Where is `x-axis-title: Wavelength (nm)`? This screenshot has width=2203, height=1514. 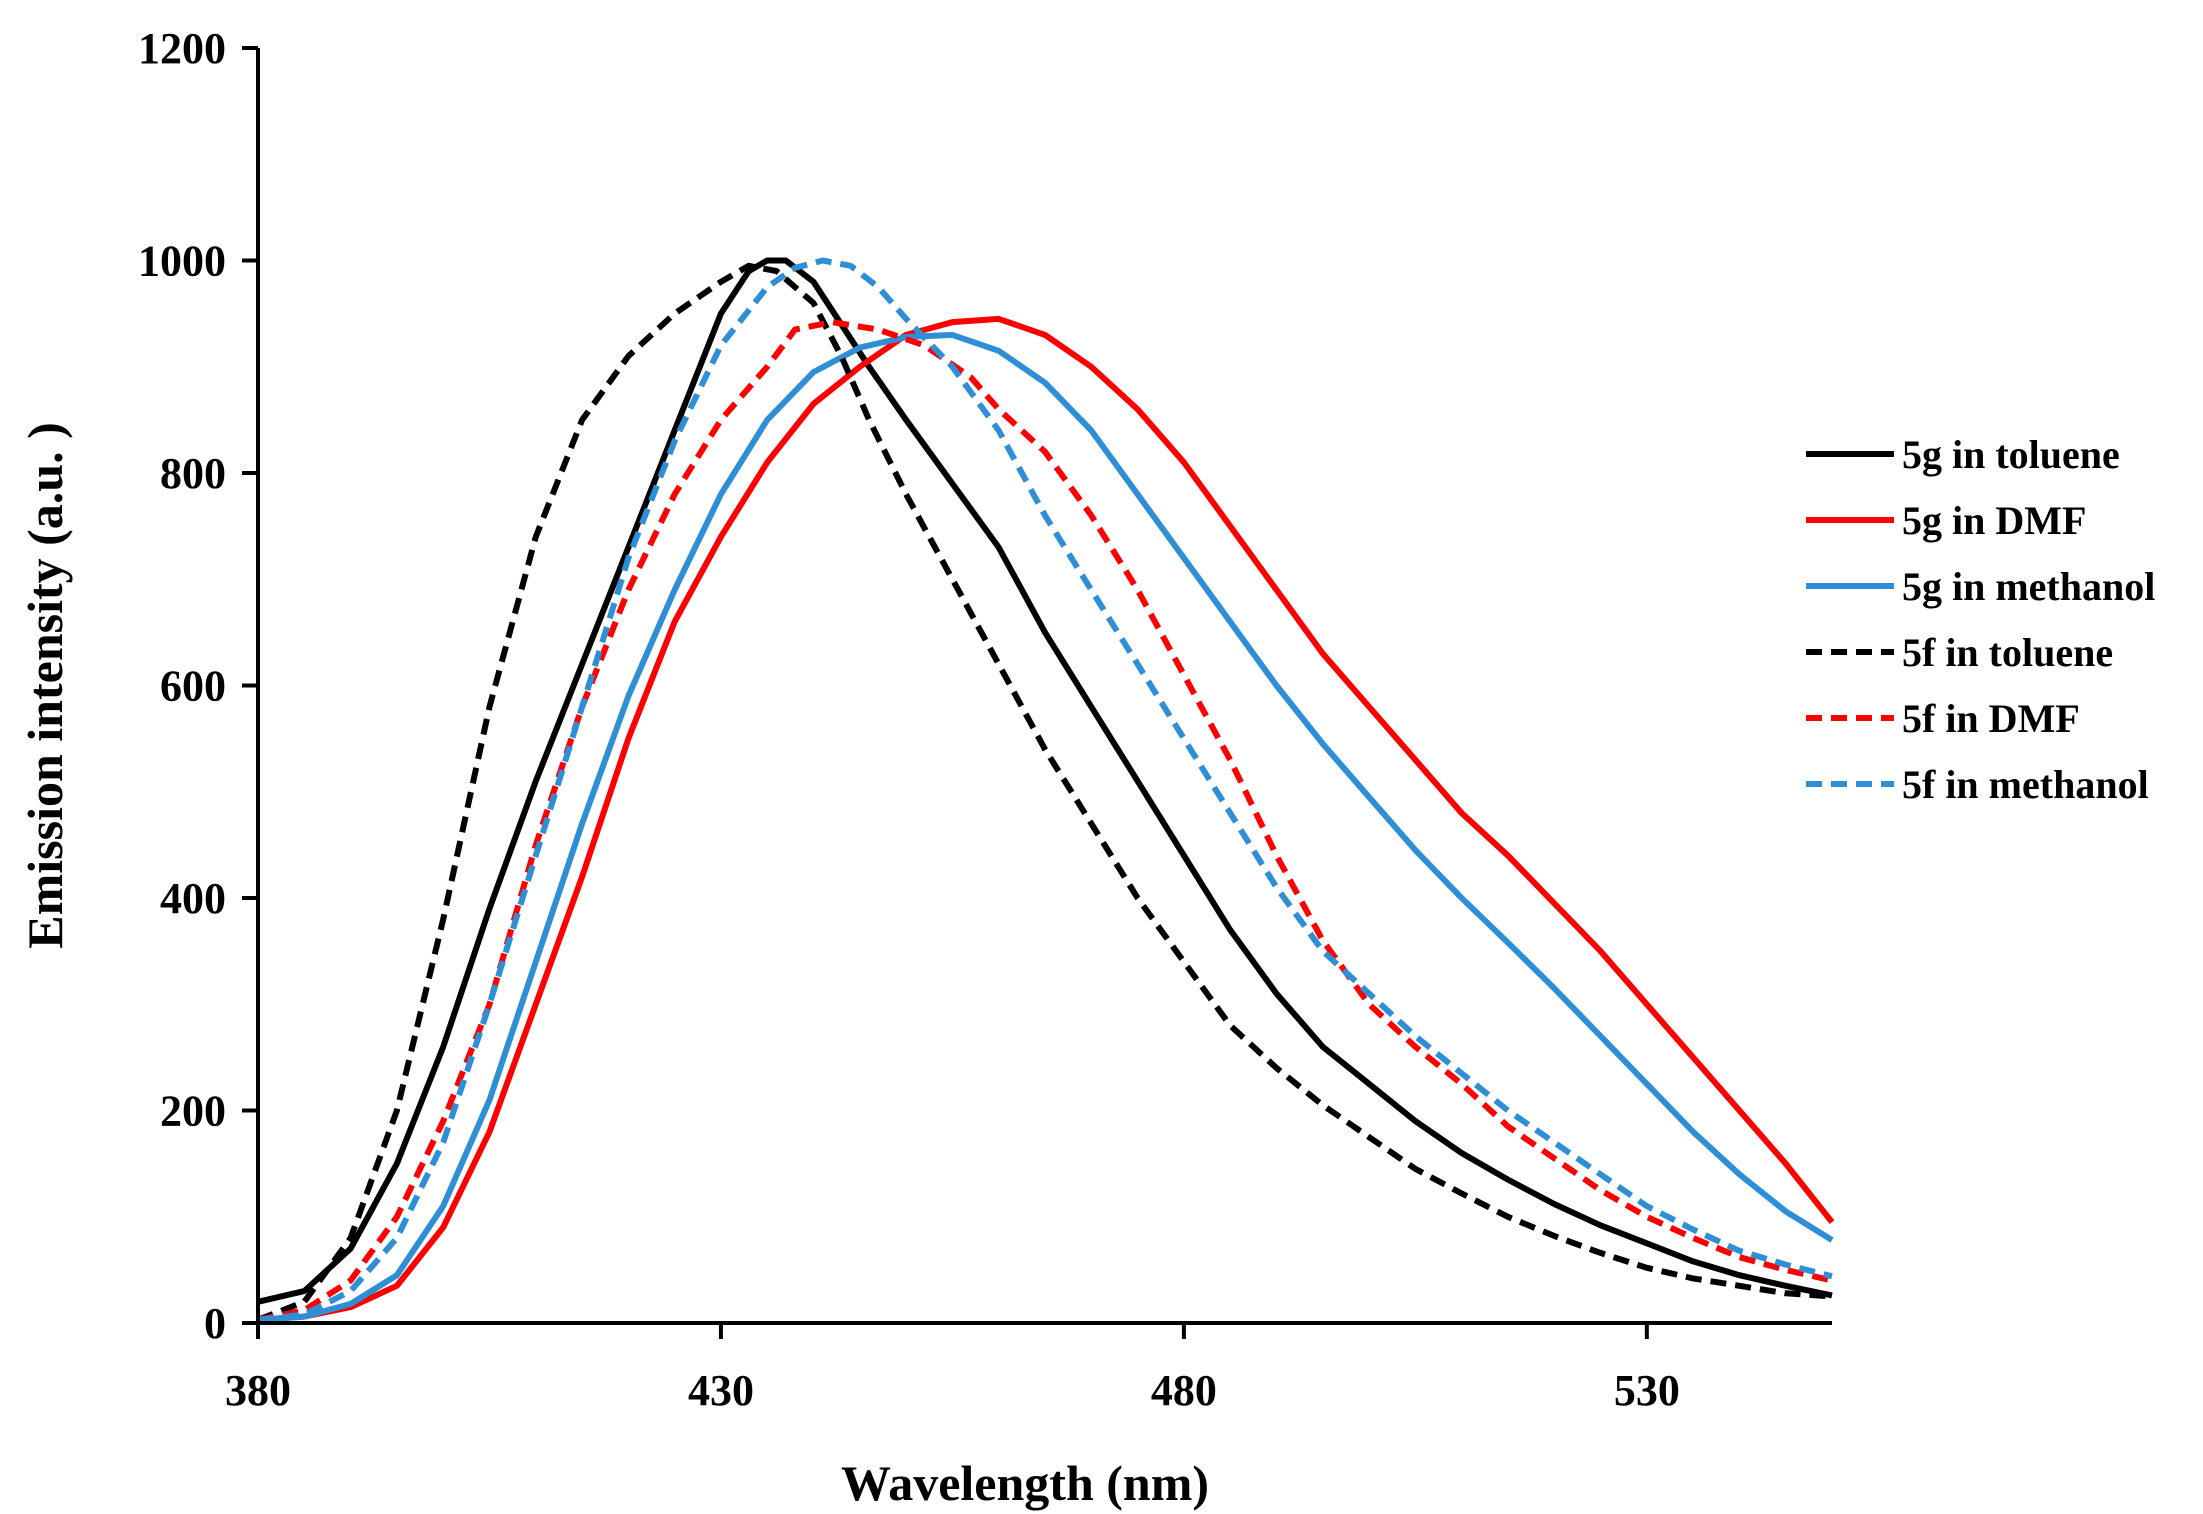
x-axis-title: Wavelength (nm) is located at coordinates (1025, 1483).